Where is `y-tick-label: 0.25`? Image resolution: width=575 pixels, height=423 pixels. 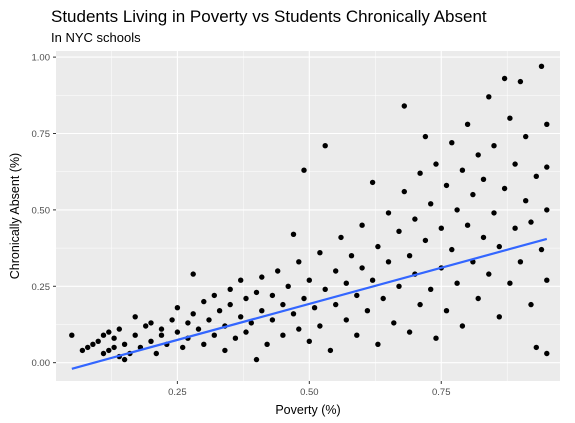 y-tick-label: 0.25 is located at coordinates (41, 287).